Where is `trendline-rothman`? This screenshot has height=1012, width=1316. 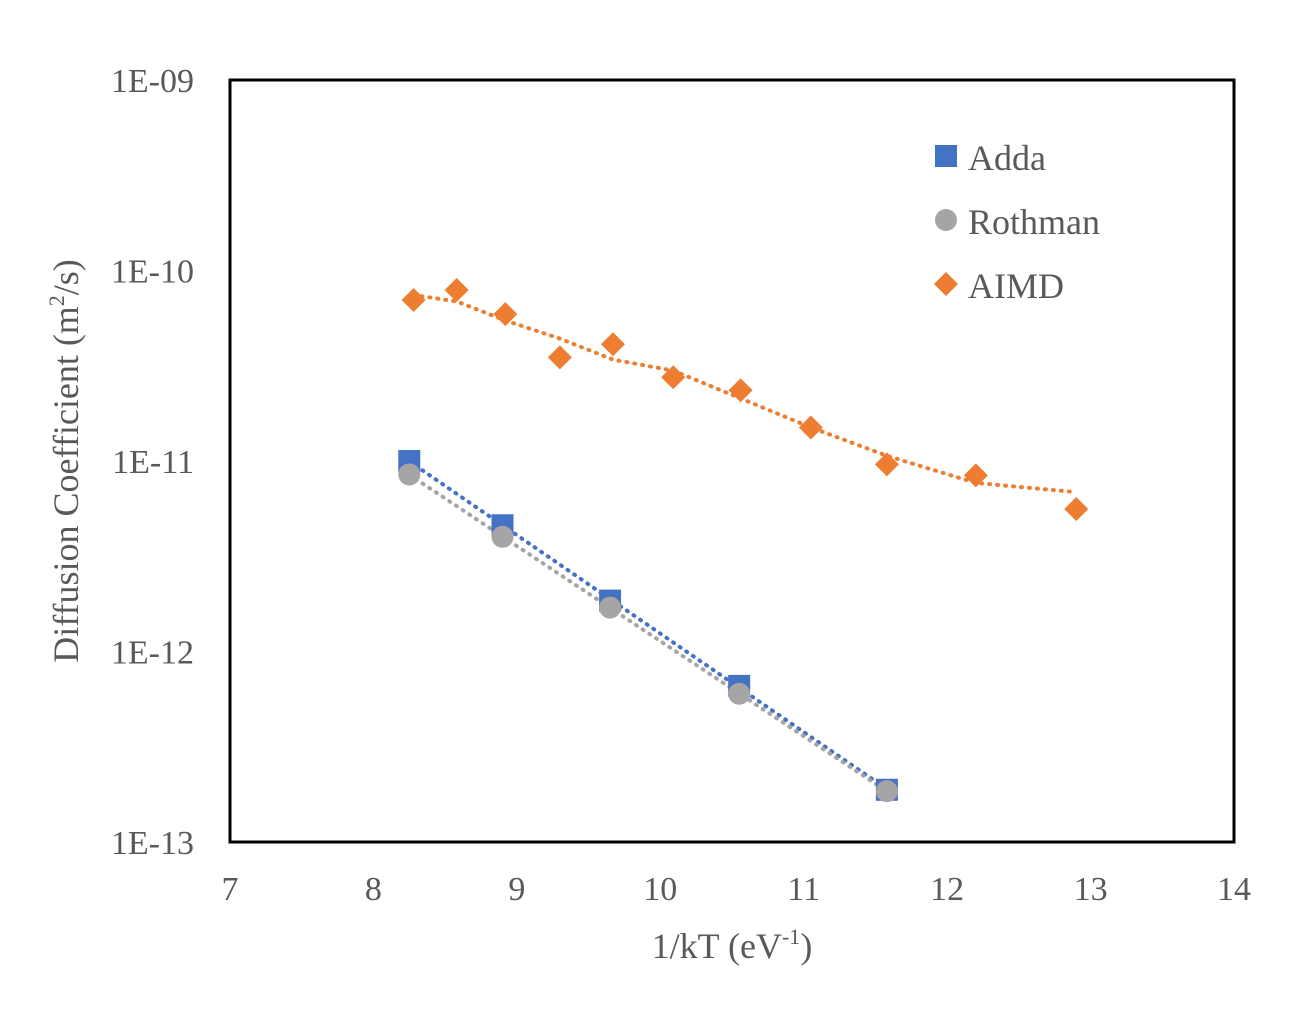 trendline-rothman is located at coordinates (648, 633).